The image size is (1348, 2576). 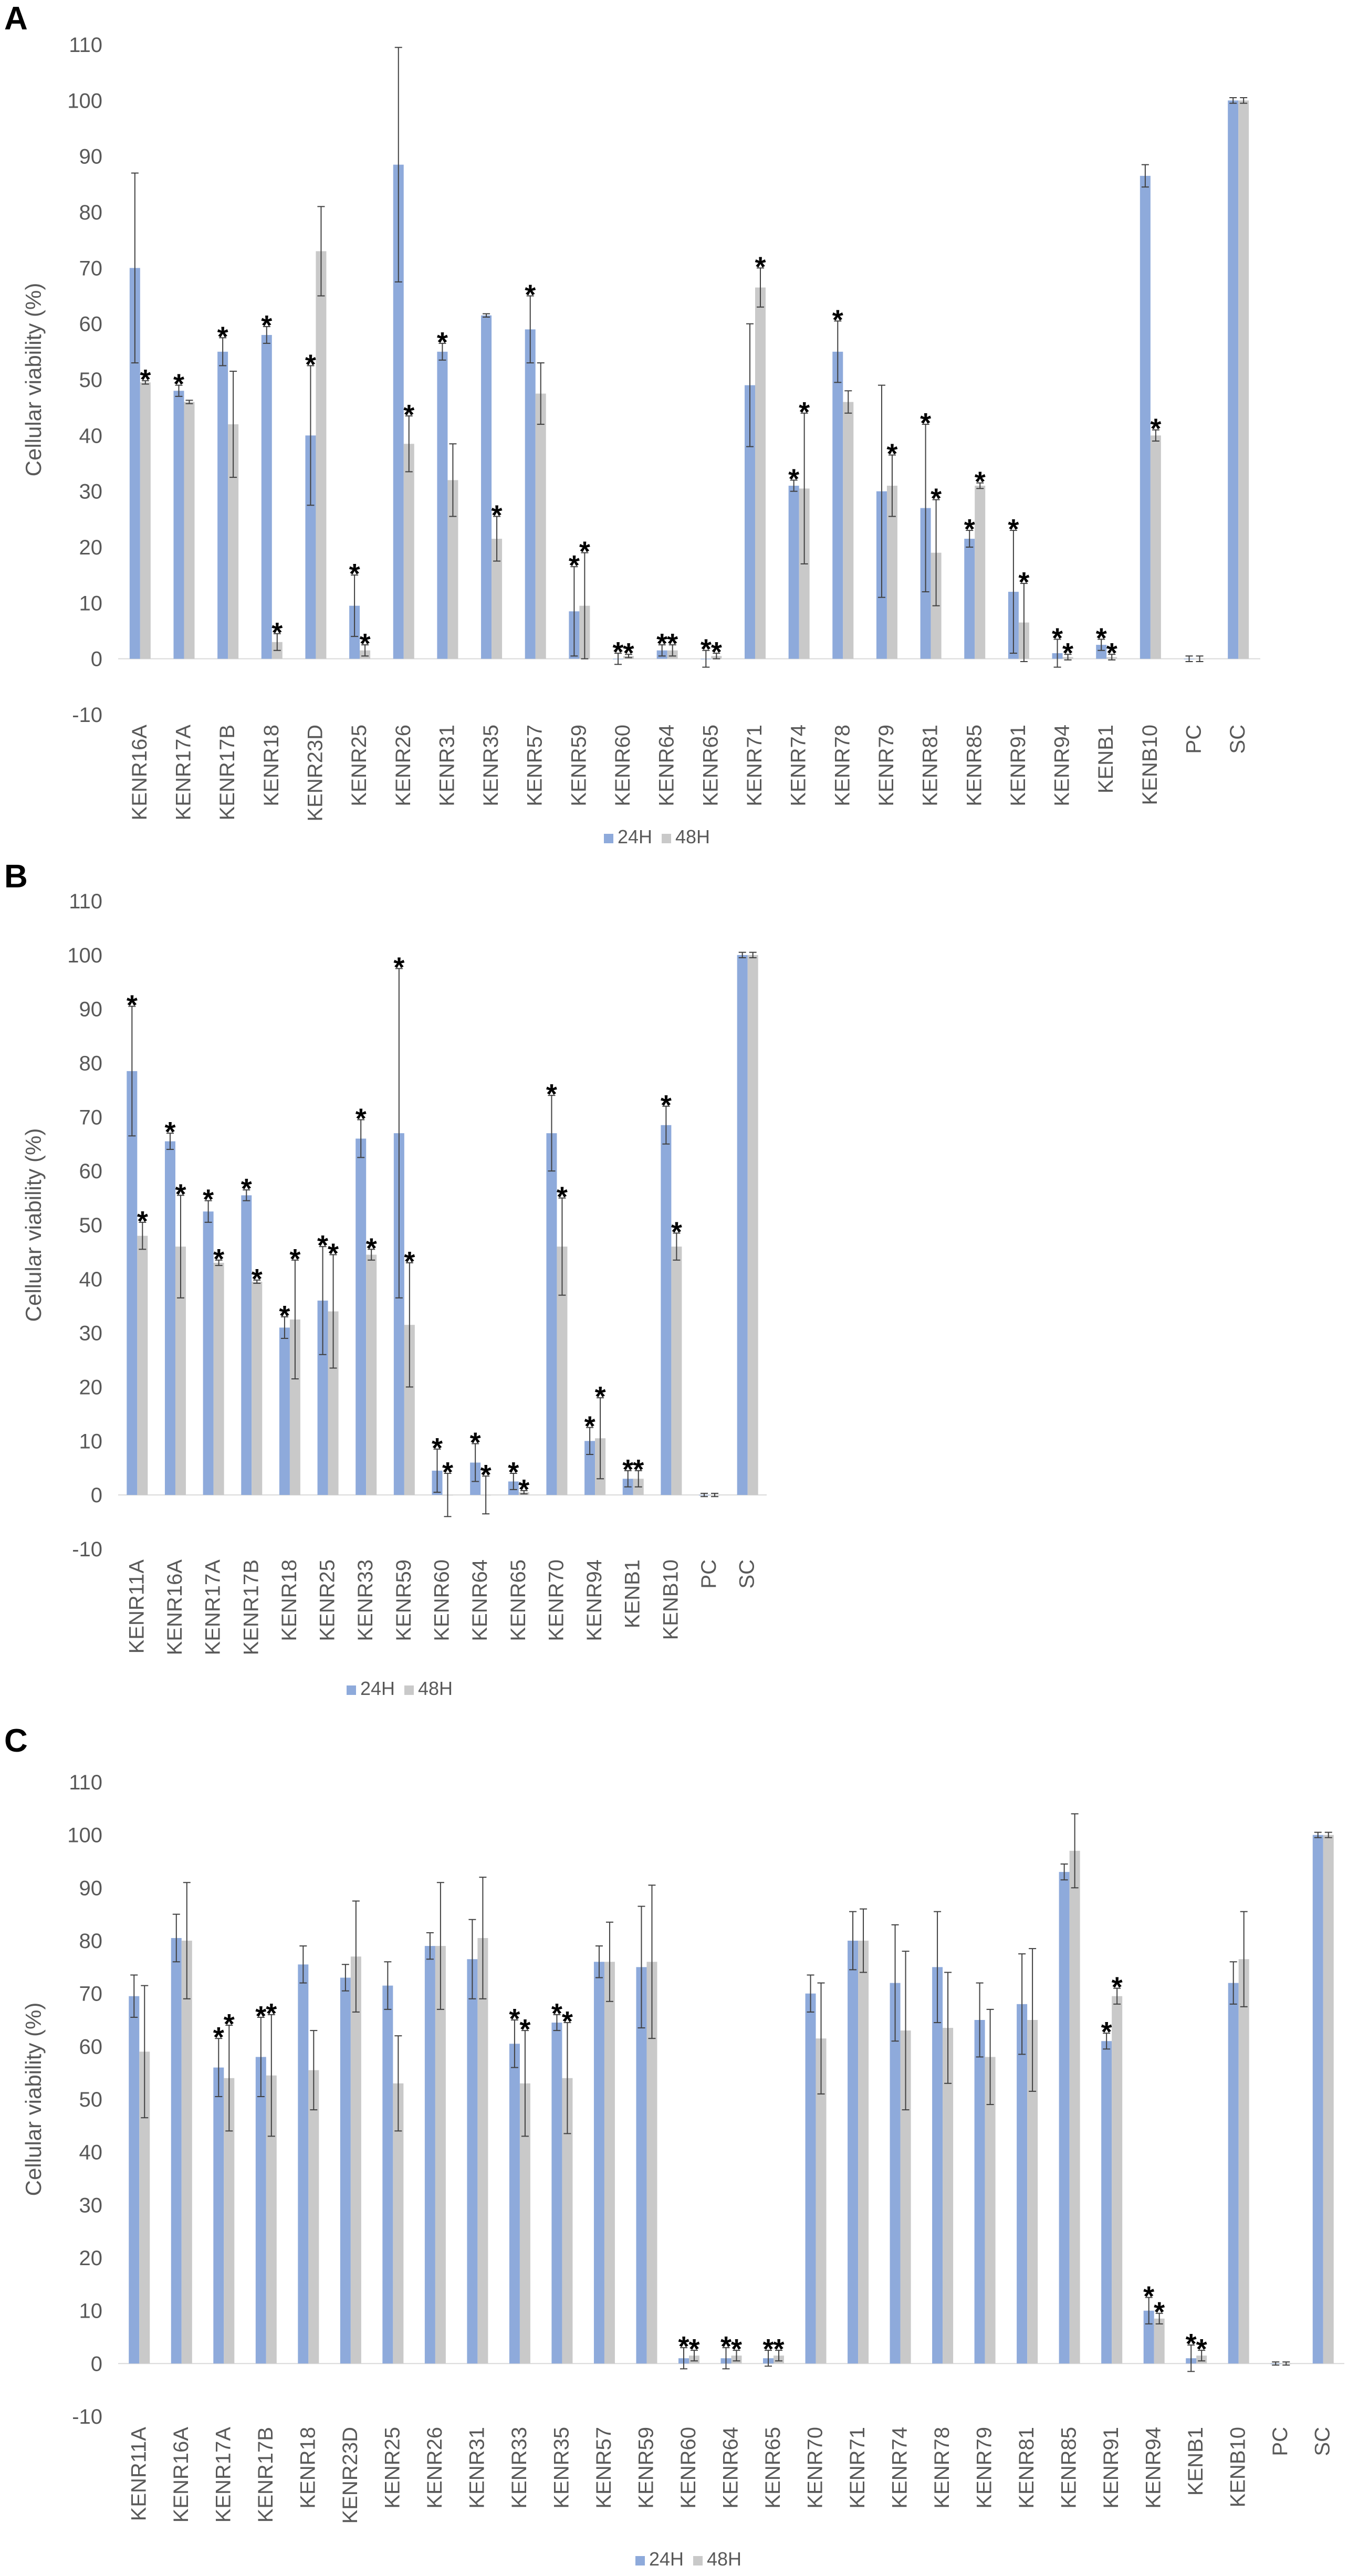 What do you see at coordinates (429, 2155) in the screenshot?
I see `bar-24h-kenr26` at bounding box center [429, 2155].